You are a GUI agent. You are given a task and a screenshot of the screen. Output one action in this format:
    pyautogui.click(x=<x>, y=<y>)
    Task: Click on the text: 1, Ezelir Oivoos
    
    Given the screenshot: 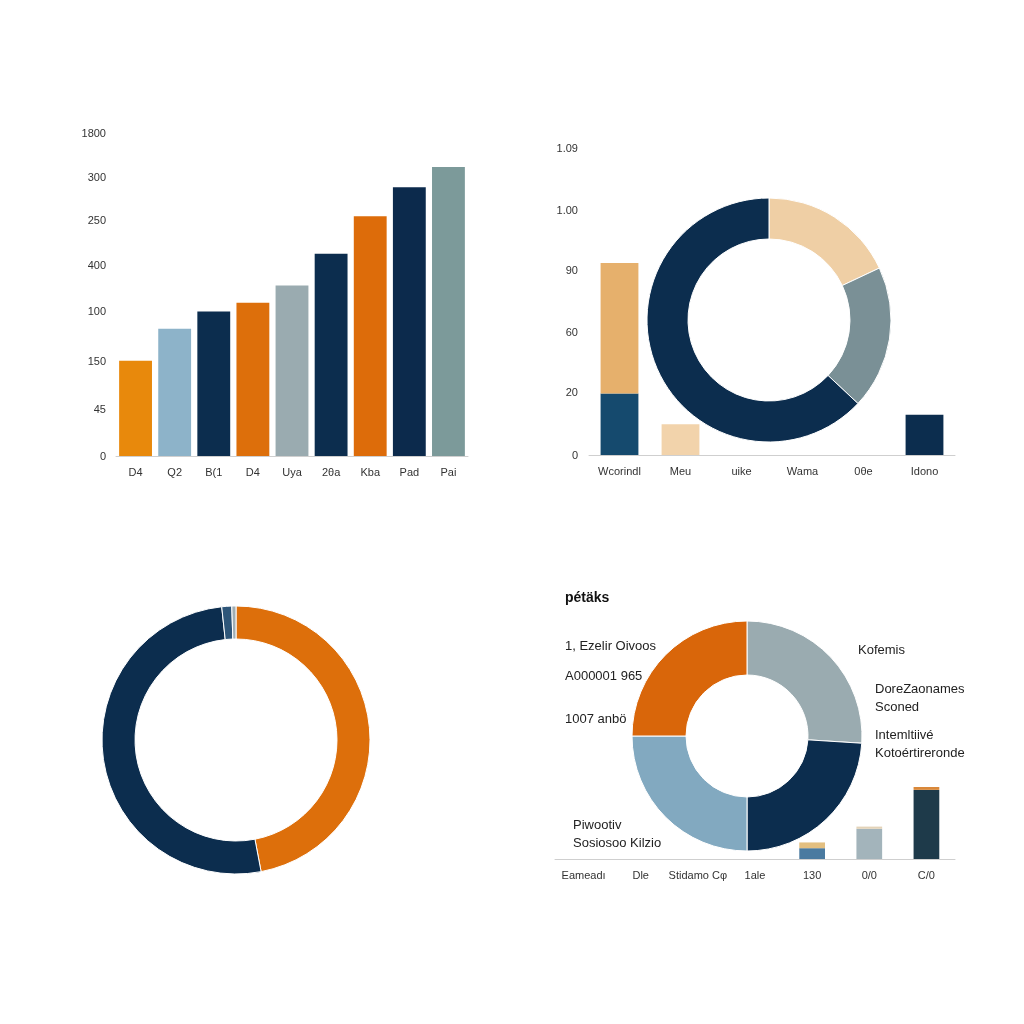 What is the action you would take?
    pyautogui.click(x=611, y=645)
    